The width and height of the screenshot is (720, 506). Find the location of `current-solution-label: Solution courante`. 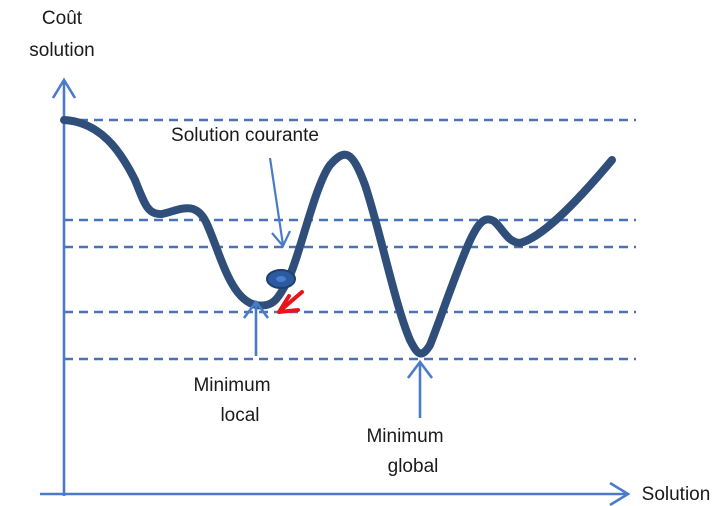

current-solution-label: Solution courante is located at coordinates (245, 135).